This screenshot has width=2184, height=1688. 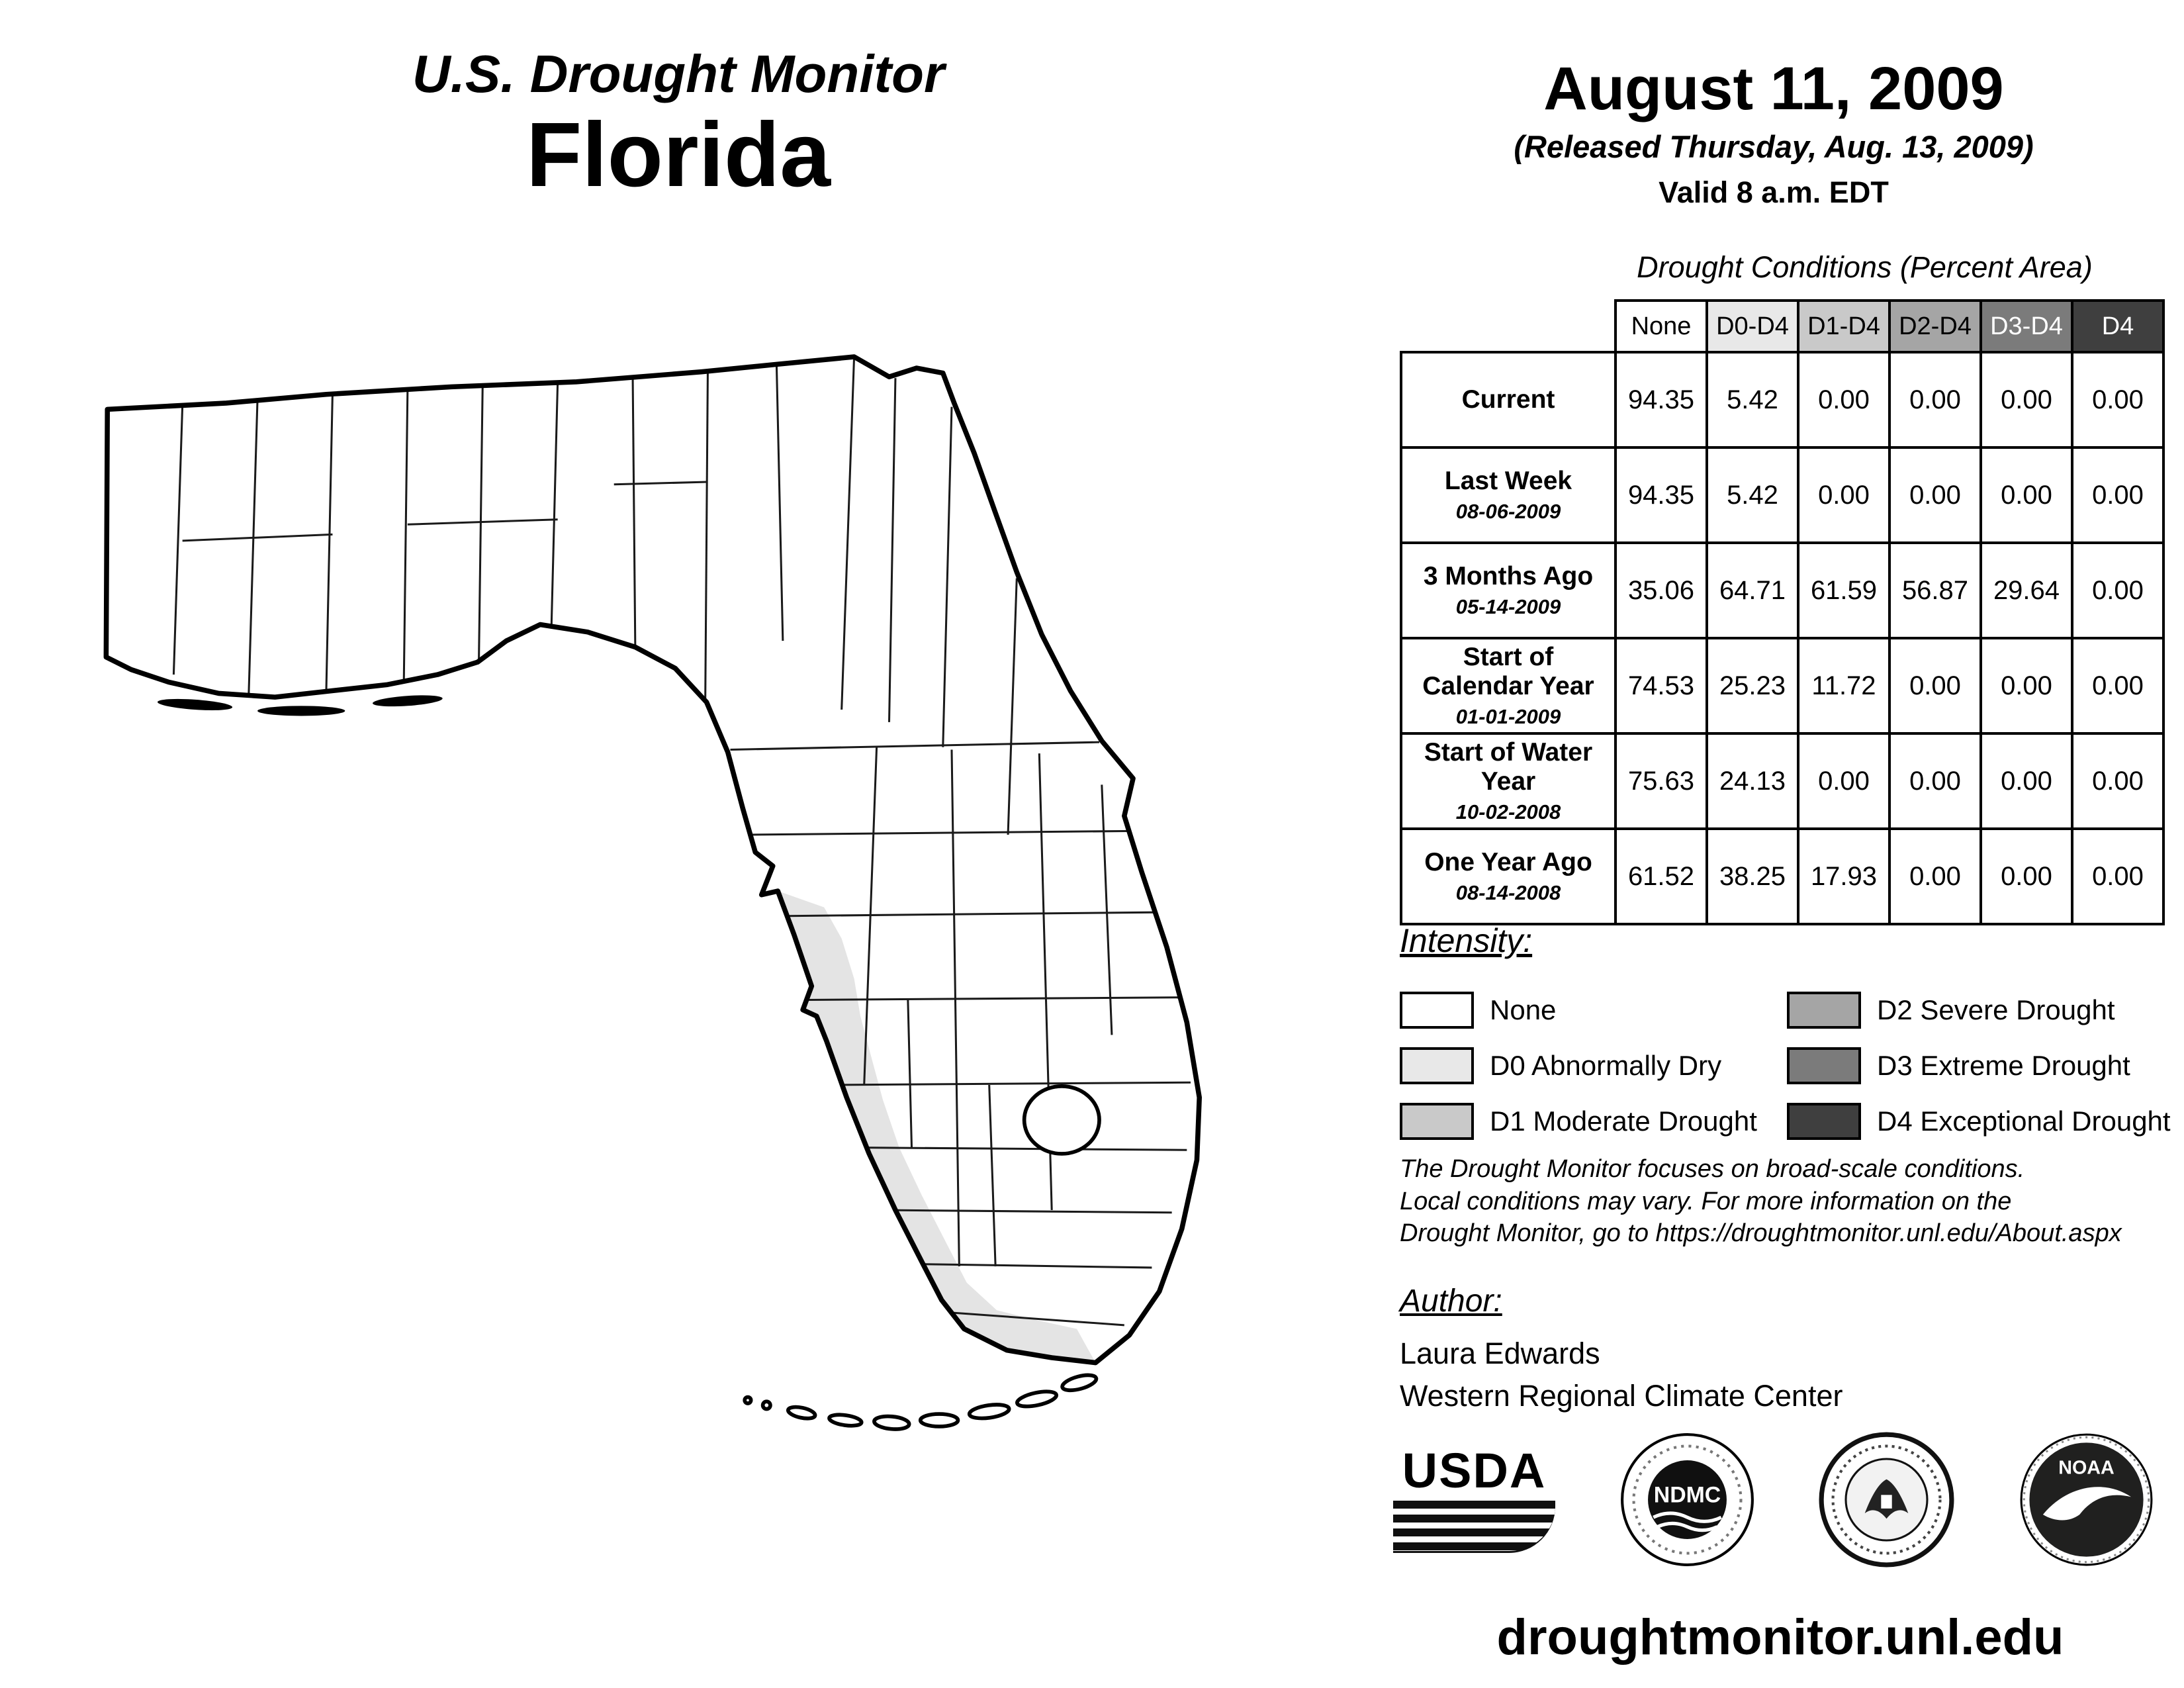 What do you see at coordinates (1508, 481) in the screenshot?
I see `row-label: Last Week` at bounding box center [1508, 481].